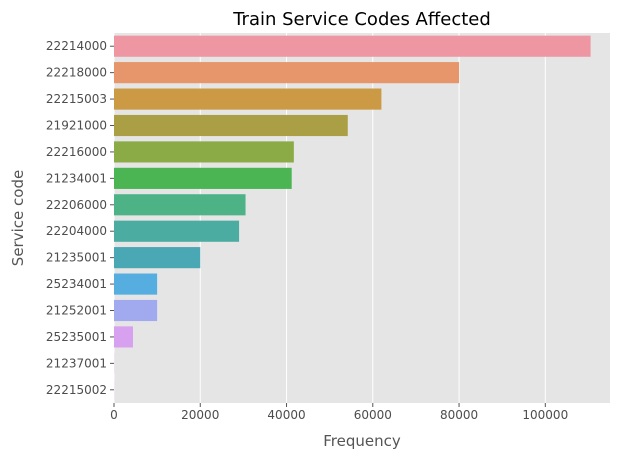  I want to click on x-axis-title: Frequency, so click(362, 441).